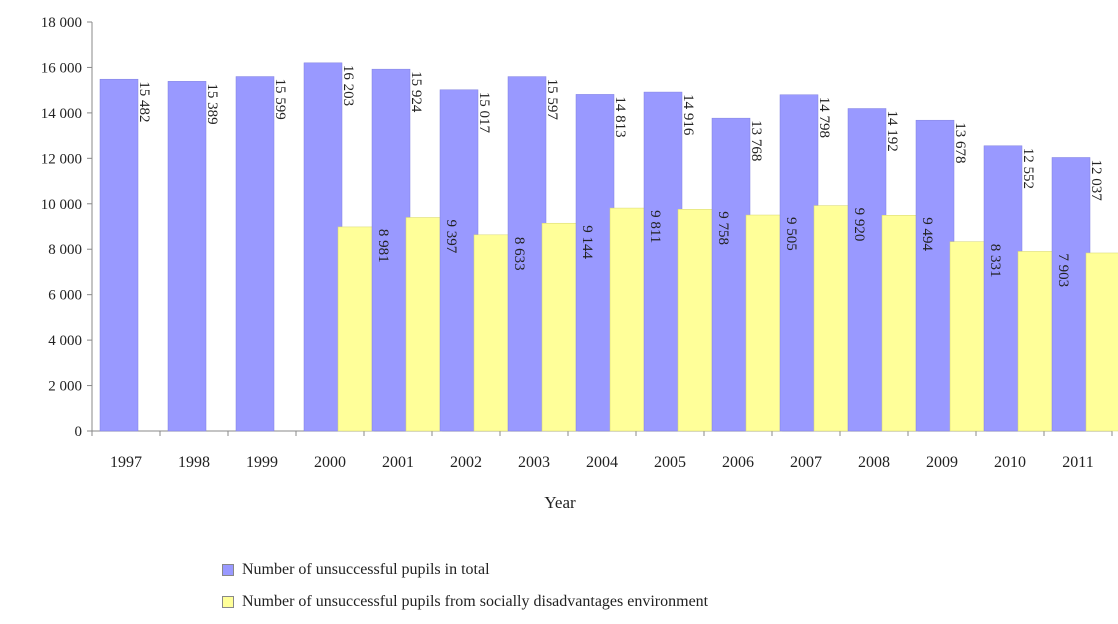 This screenshot has height=624, width=1118. What do you see at coordinates (655, 226) in the screenshot?
I see `data-label-disadvantaged: 9 811` at bounding box center [655, 226].